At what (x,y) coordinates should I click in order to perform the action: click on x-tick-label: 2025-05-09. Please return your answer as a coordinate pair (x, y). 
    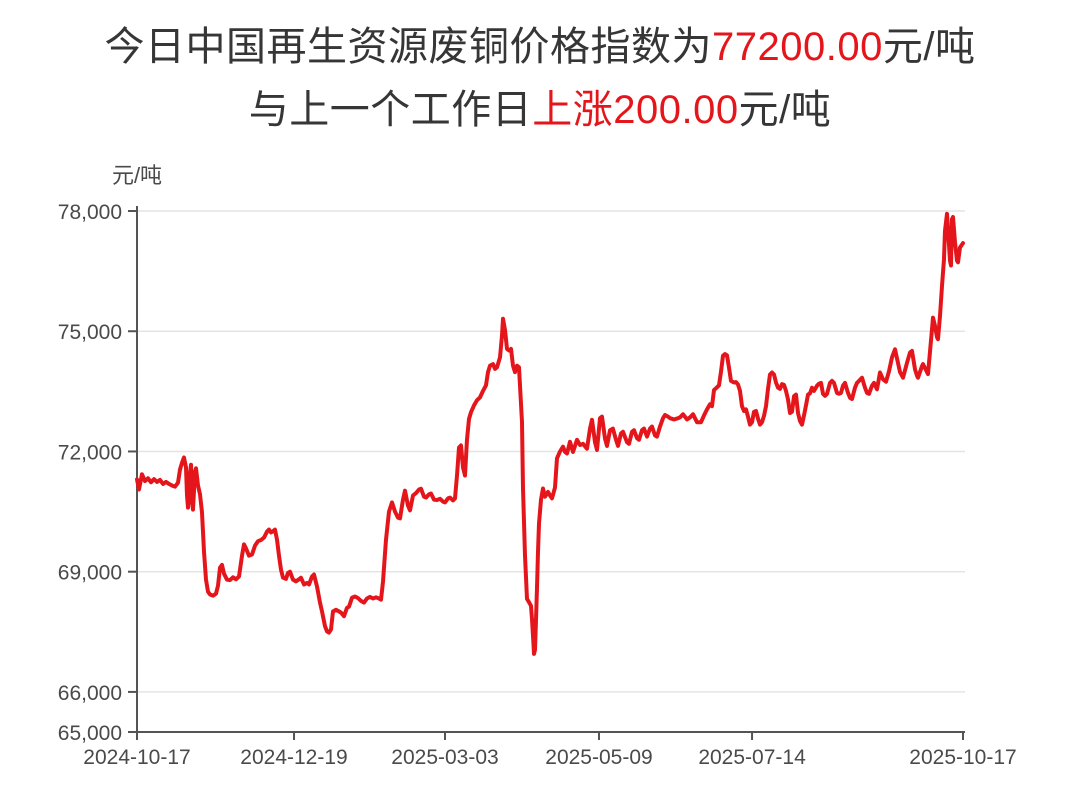
    Looking at the image, I should click on (598, 757).